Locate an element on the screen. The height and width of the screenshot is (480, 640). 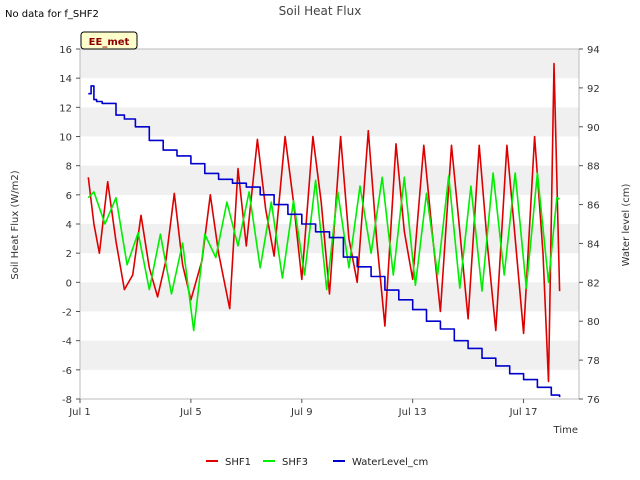
site-label: EE_met is located at coordinates (109, 42).